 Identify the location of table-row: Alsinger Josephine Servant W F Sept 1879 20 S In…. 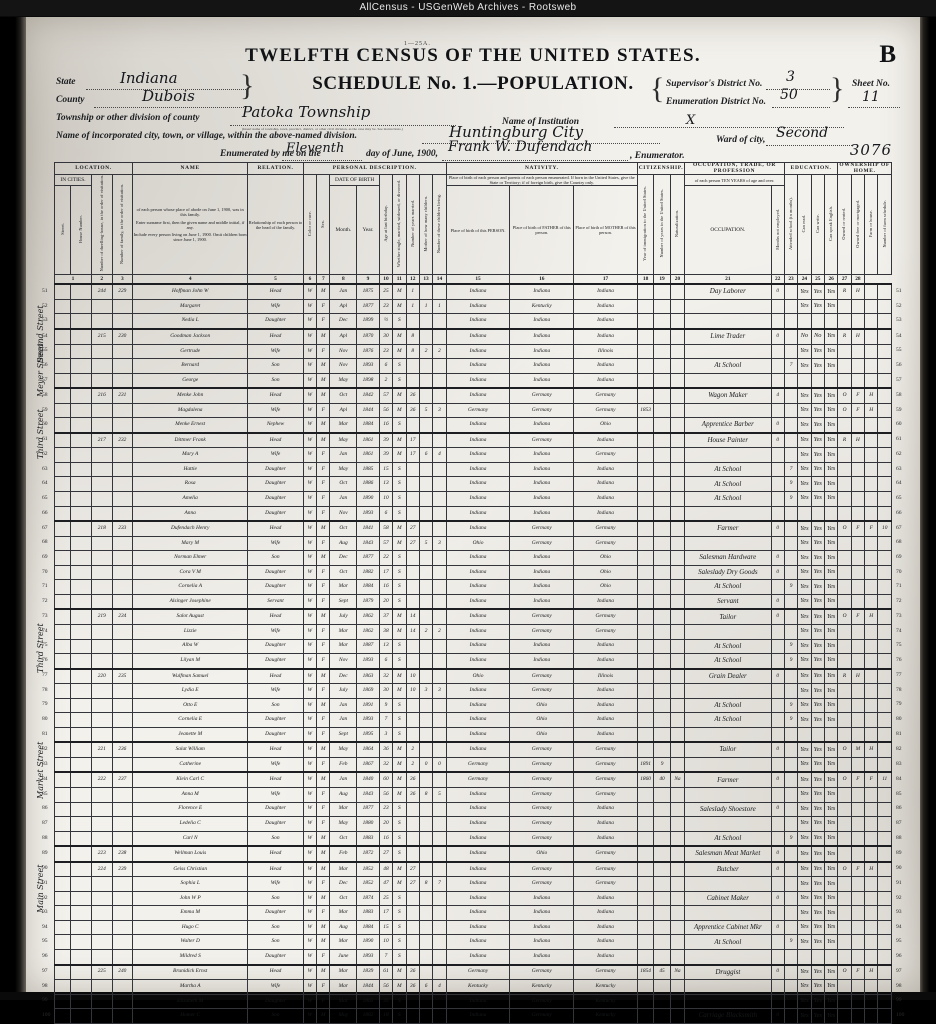
(472, 601).